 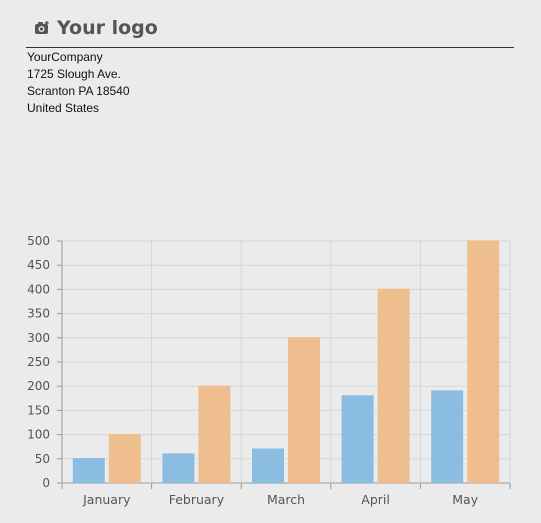 I want to click on y-tick-label: 300, so click(x=38, y=338).